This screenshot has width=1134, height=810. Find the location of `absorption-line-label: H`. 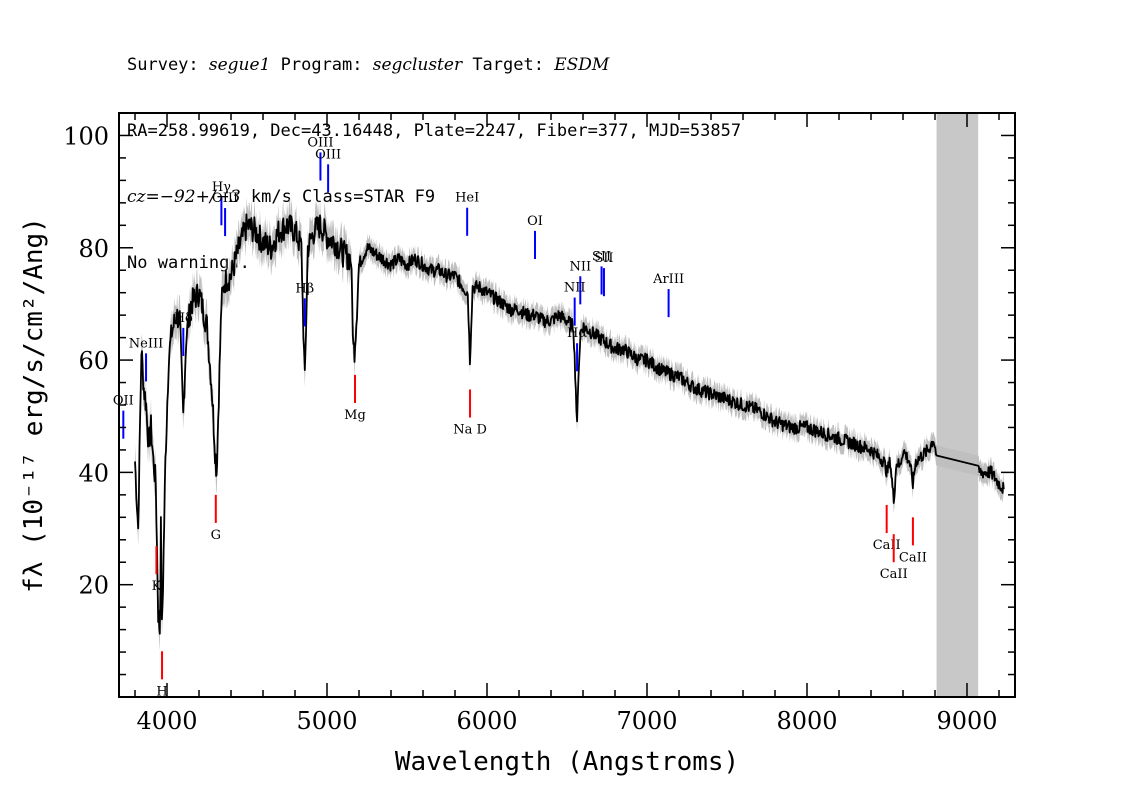

absorption-line-label: H is located at coordinates (161, 691).